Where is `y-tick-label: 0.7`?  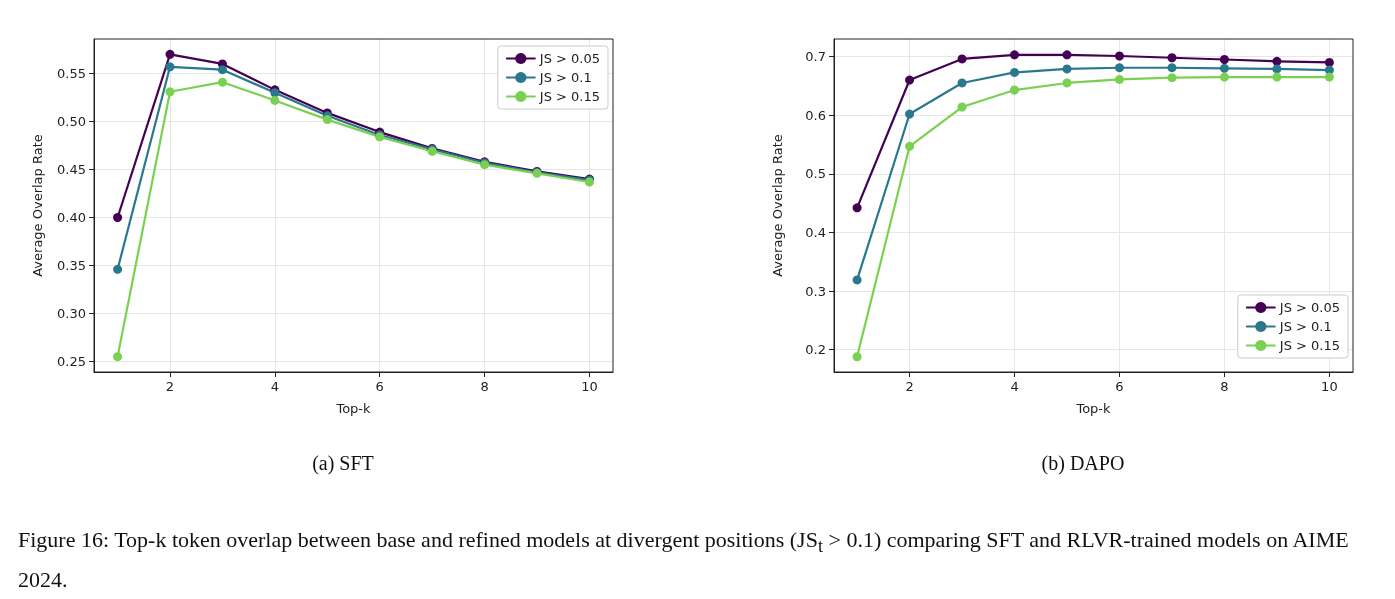 y-tick-label: 0.7 is located at coordinates (815, 57).